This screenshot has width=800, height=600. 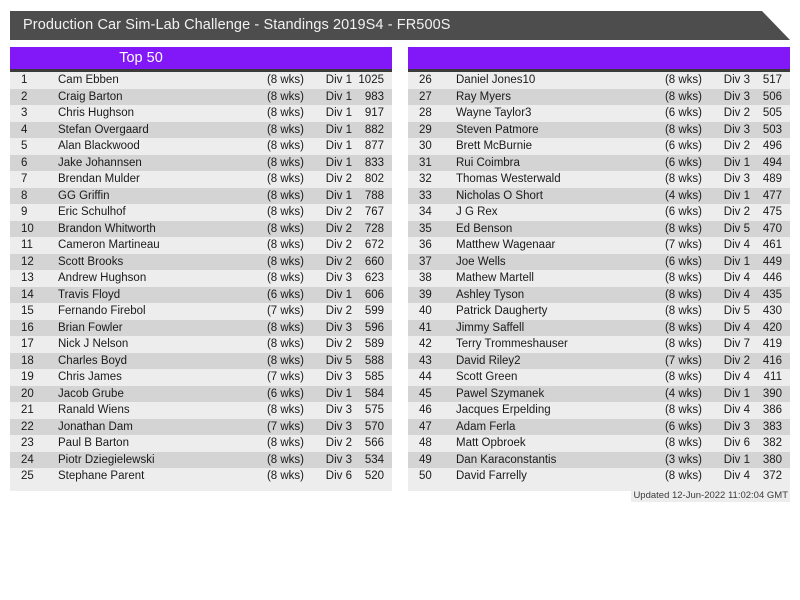 What do you see at coordinates (483, 96) in the screenshot?
I see `cell-driver-name: Ray Myers` at bounding box center [483, 96].